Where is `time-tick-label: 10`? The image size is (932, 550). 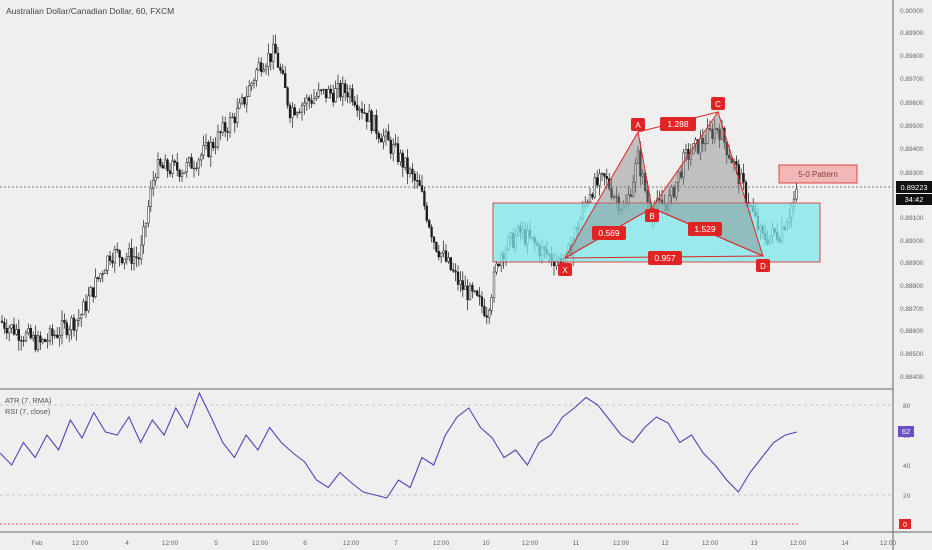
time-tick-label: 10 is located at coordinates (486, 543).